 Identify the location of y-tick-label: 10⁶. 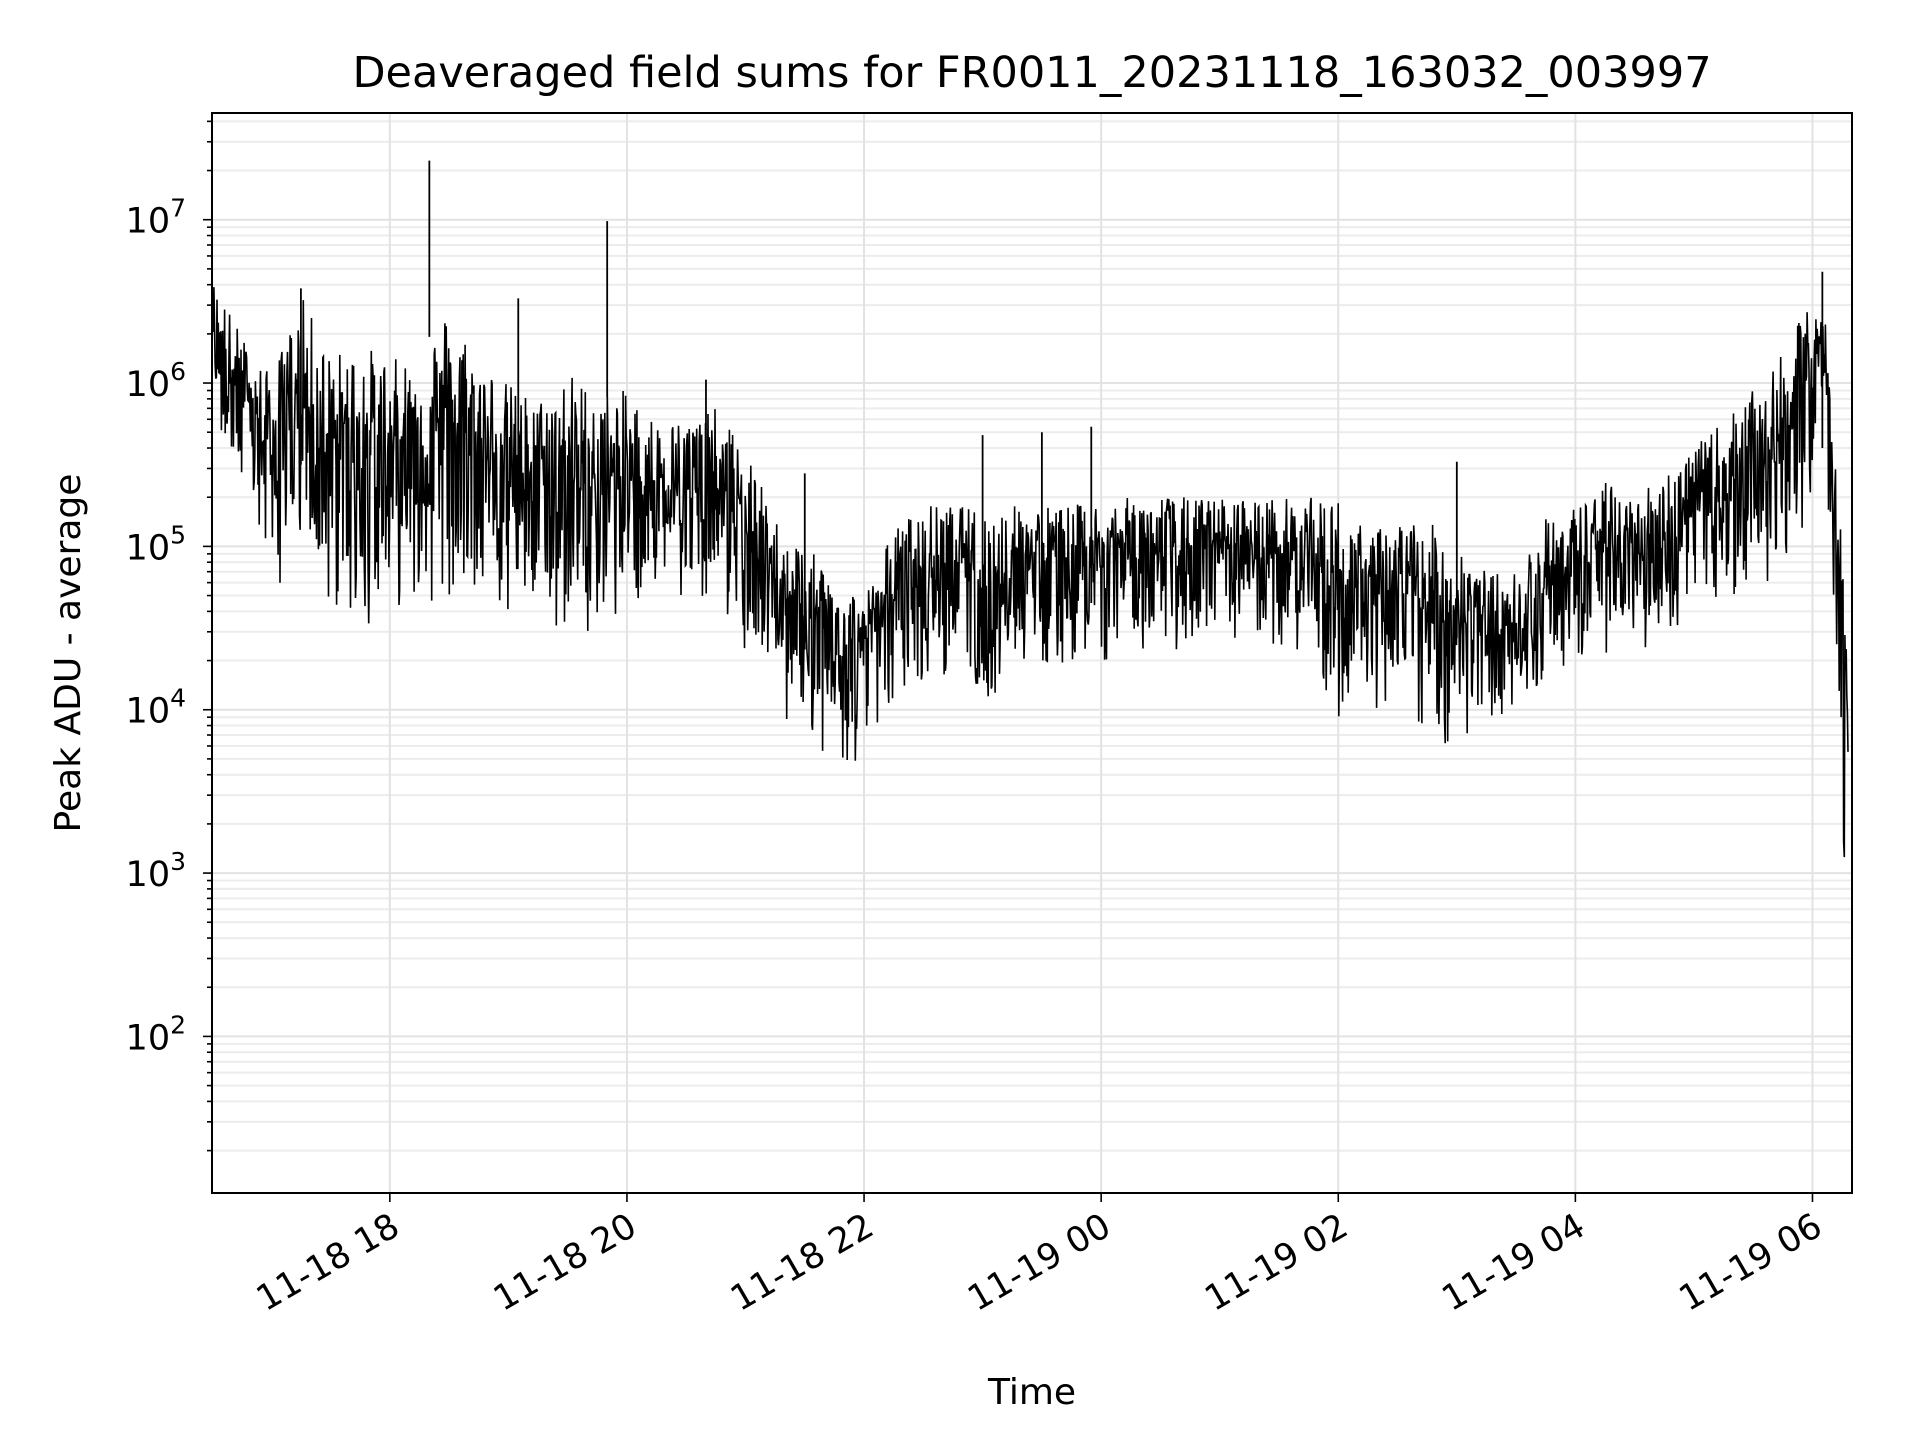
(156, 381).